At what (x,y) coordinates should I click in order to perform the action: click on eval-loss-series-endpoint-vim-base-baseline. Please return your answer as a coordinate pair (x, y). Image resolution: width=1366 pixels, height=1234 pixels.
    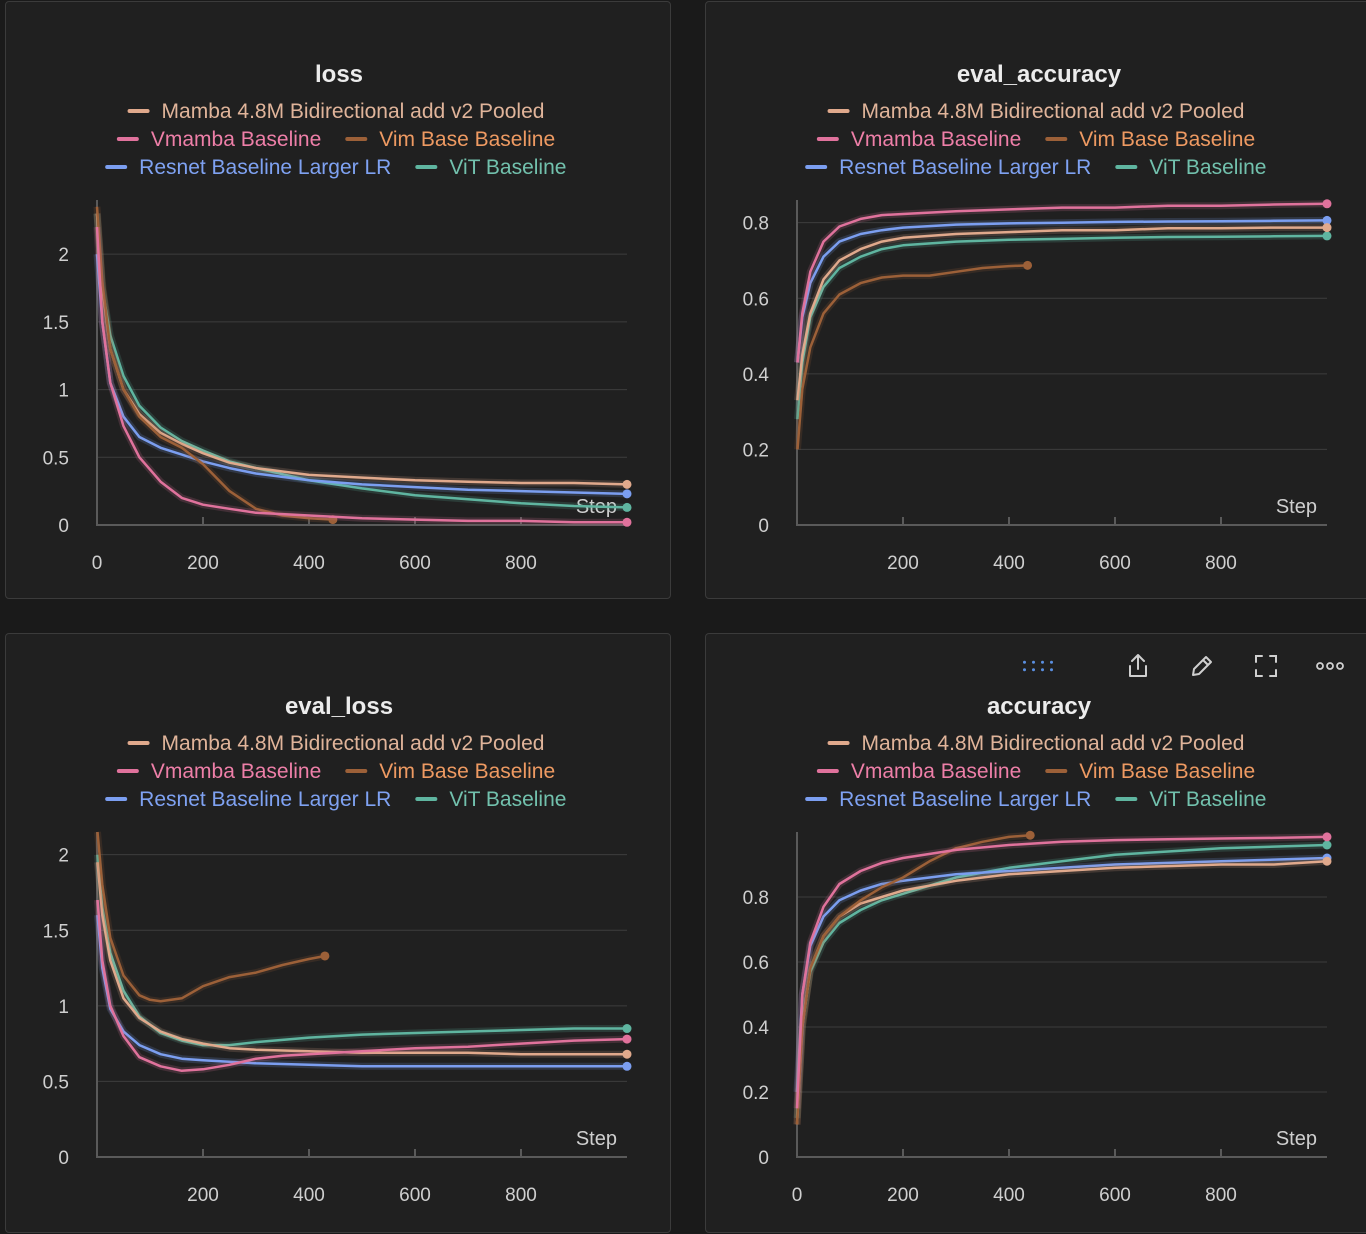
    Looking at the image, I should click on (325, 956).